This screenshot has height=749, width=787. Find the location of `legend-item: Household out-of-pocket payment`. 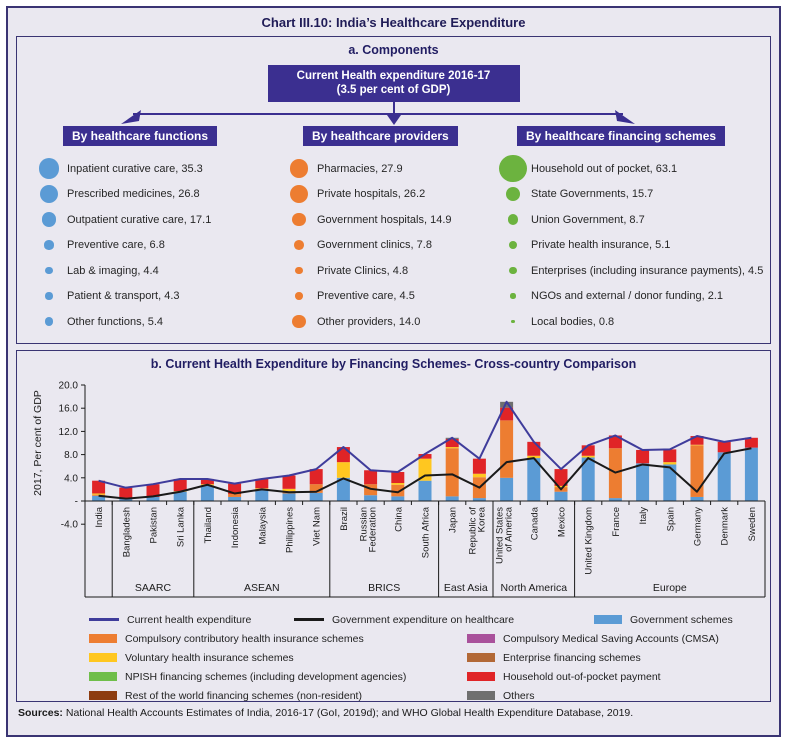

legend-item: Household out-of-pocket payment is located at coordinates (618, 677).